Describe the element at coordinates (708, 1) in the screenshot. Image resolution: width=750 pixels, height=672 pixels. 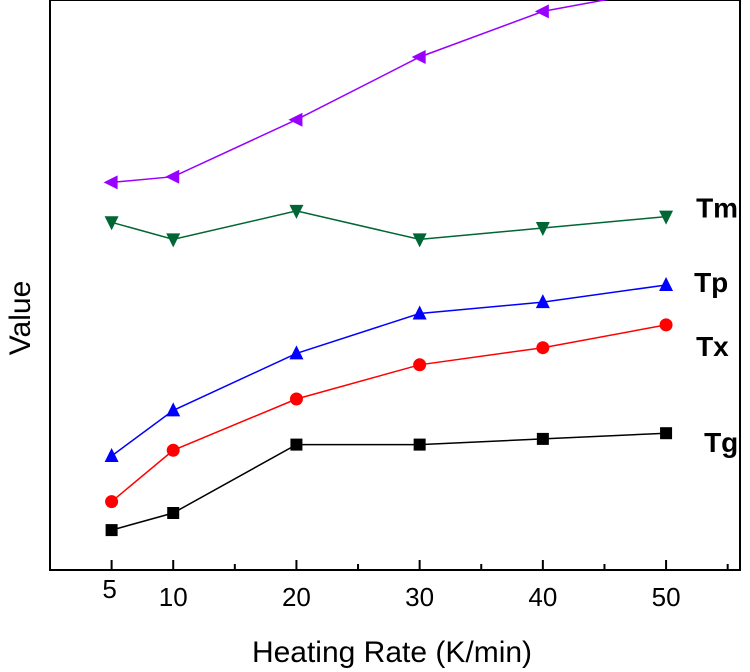
I see `series-label-tl: Tl` at that location.